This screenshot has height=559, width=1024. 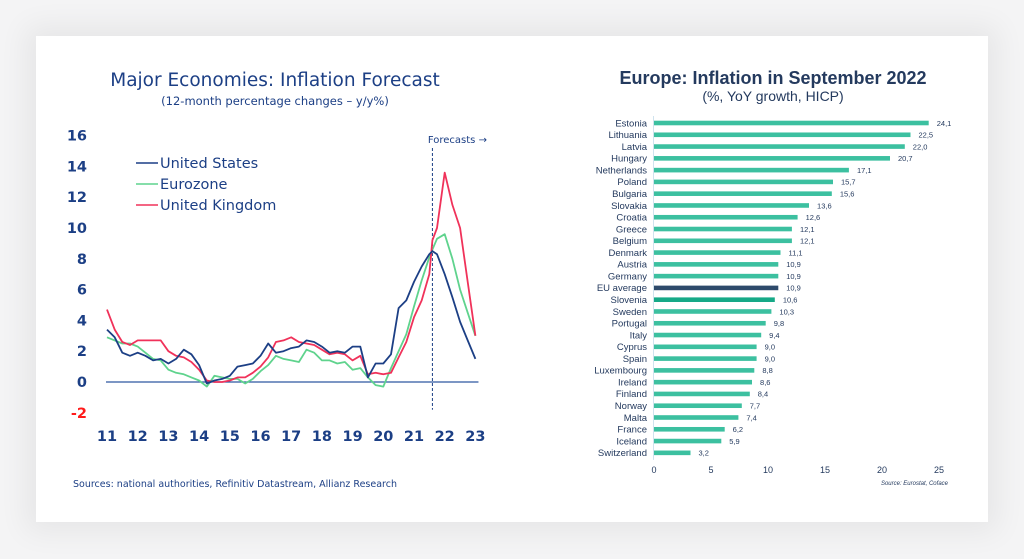 What do you see at coordinates (138, 437) in the screenshot?
I see `x-tick-label: 12` at bounding box center [138, 437].